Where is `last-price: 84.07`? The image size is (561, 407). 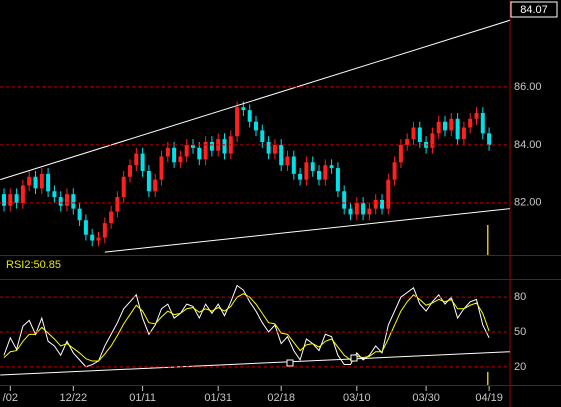 last-price: 84.07 is located at coordinates (534, 10).